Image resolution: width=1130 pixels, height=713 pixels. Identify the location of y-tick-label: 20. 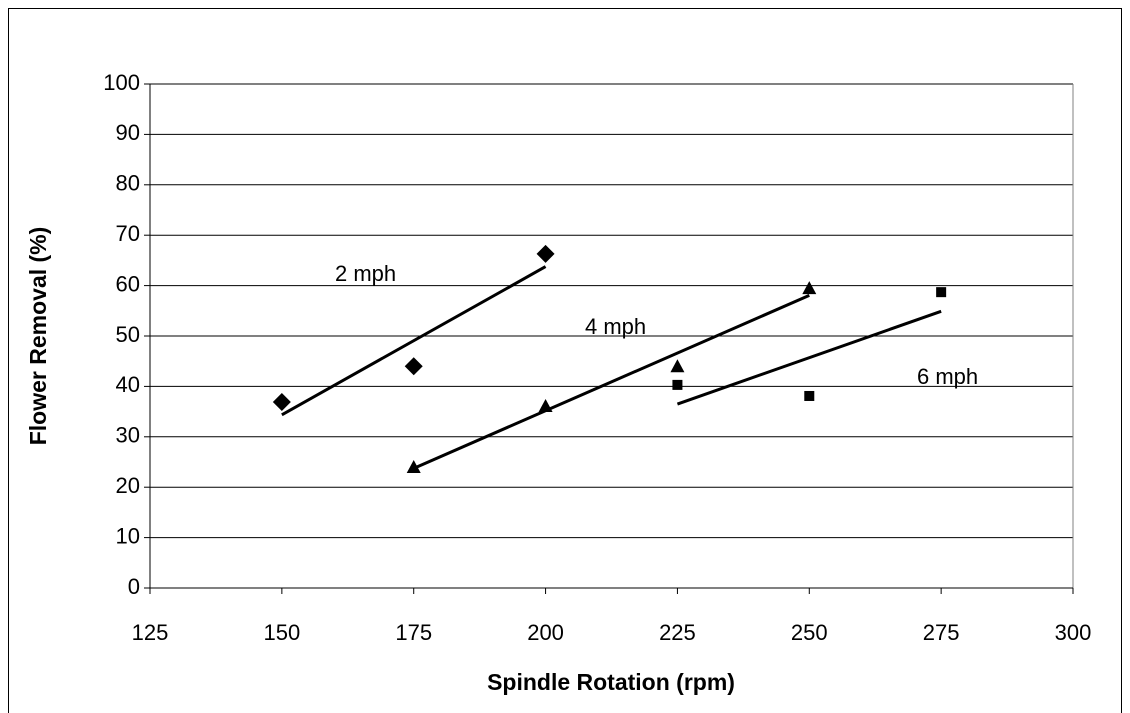
(128, 485).